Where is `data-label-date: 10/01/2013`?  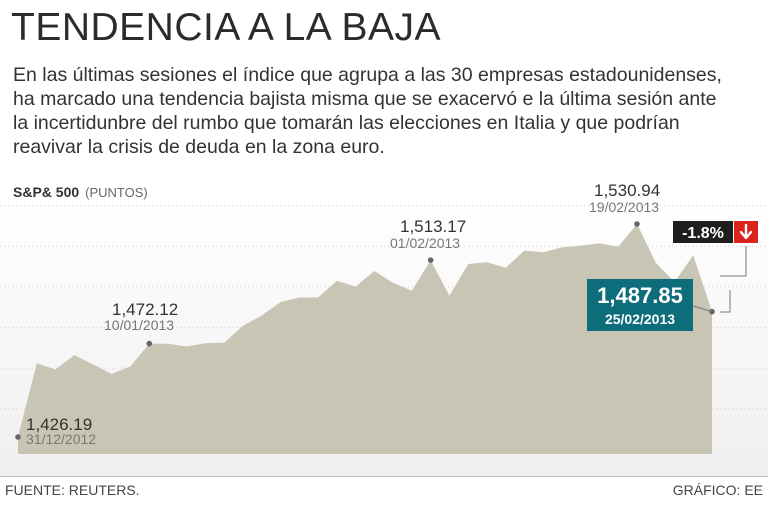 data-label-date: 10/01/2013 is located at coordinates (139, 325).